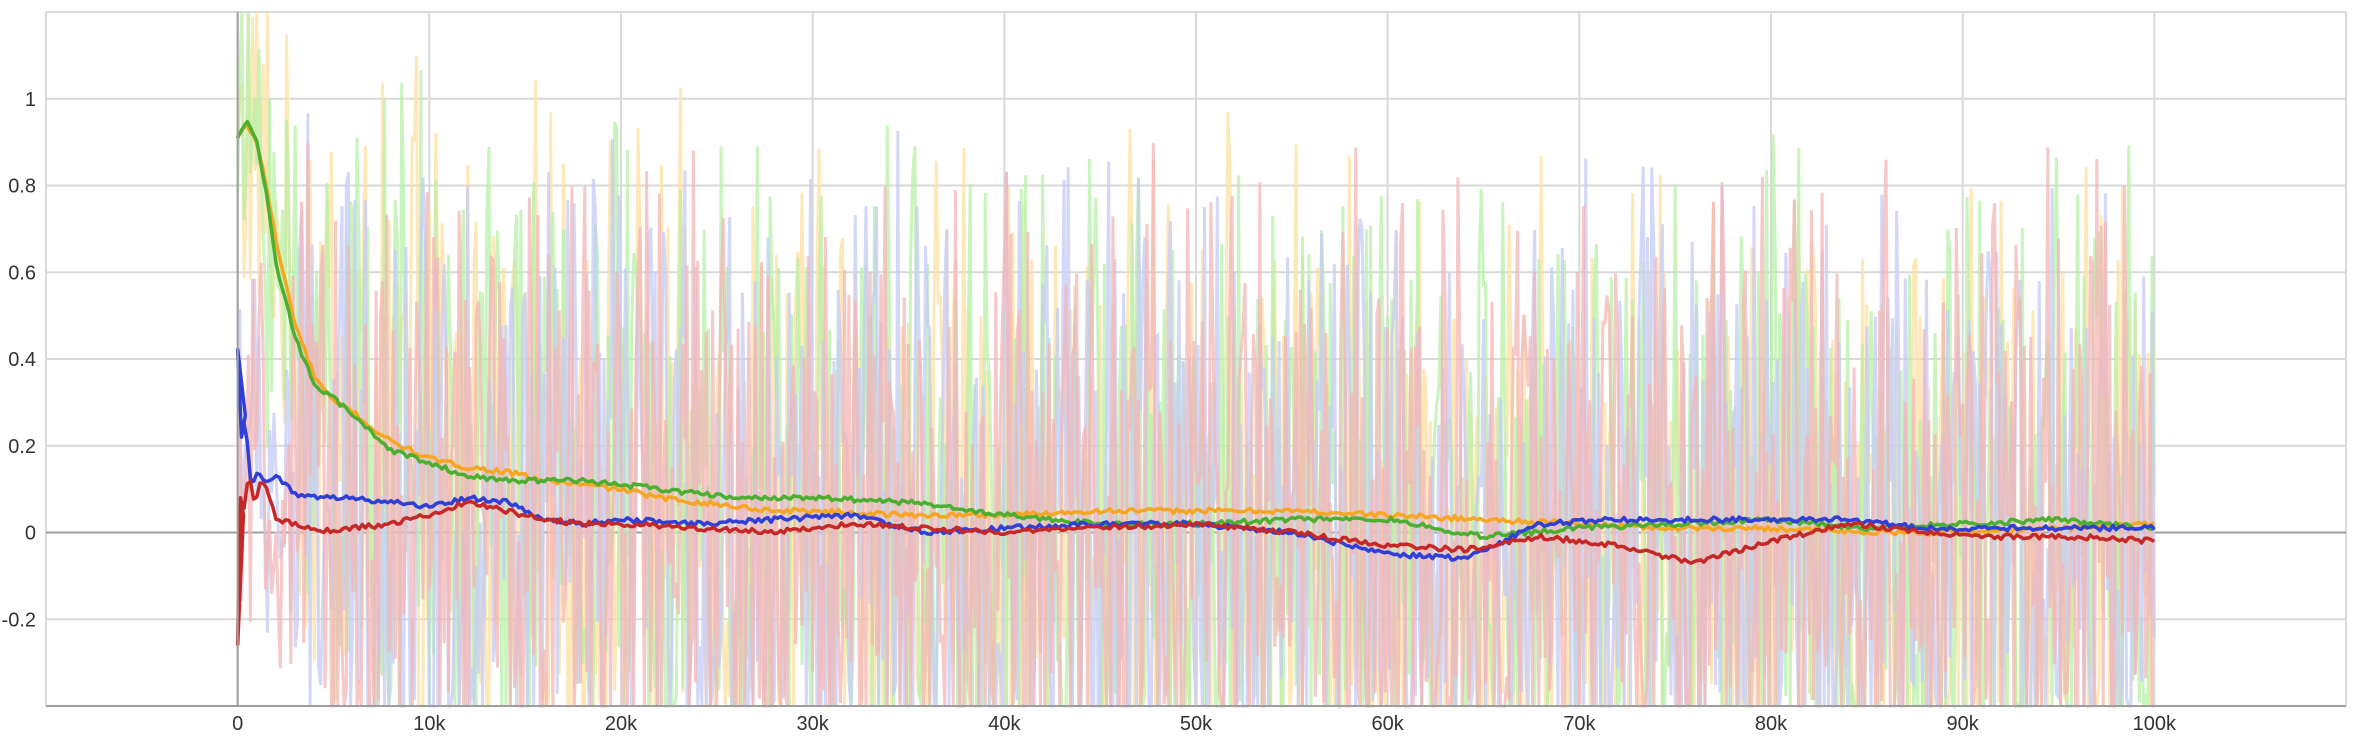 Image resolution: width=2356 pixels, height=739 pixels. Describe the element at coordinates (22, 187) in the screenshot. I see `y-tick-label: 0.8` at that location.